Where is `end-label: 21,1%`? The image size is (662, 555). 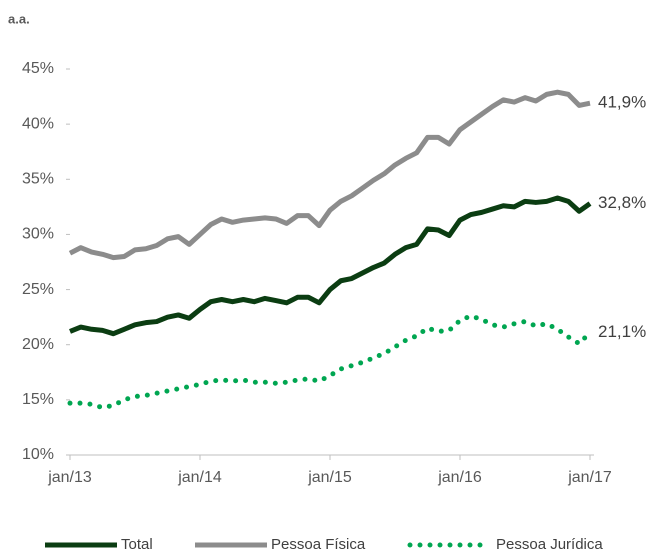 end-label: 21,1% is located at coordinates (622, 331).